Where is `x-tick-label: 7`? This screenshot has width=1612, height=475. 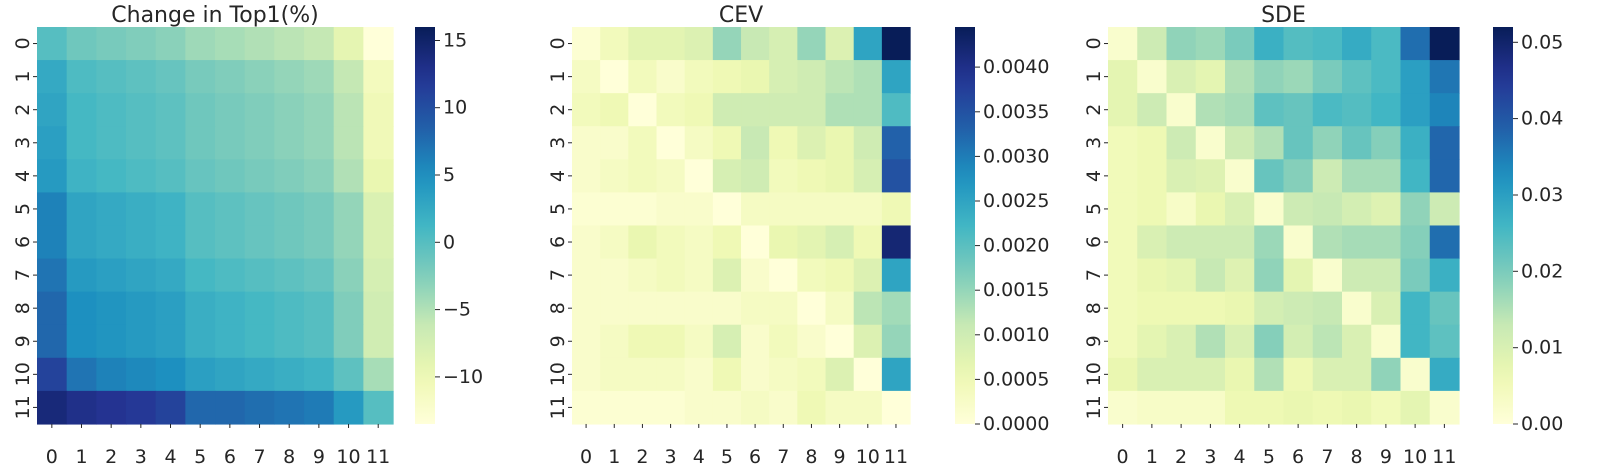 x-tick-label: 7 is located at coordinates (259, 457).